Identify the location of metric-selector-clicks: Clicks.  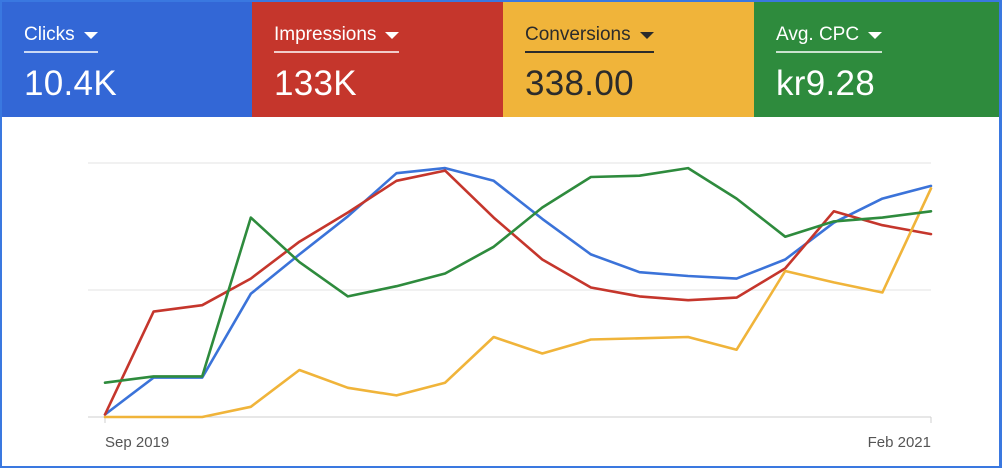
(61, 38).